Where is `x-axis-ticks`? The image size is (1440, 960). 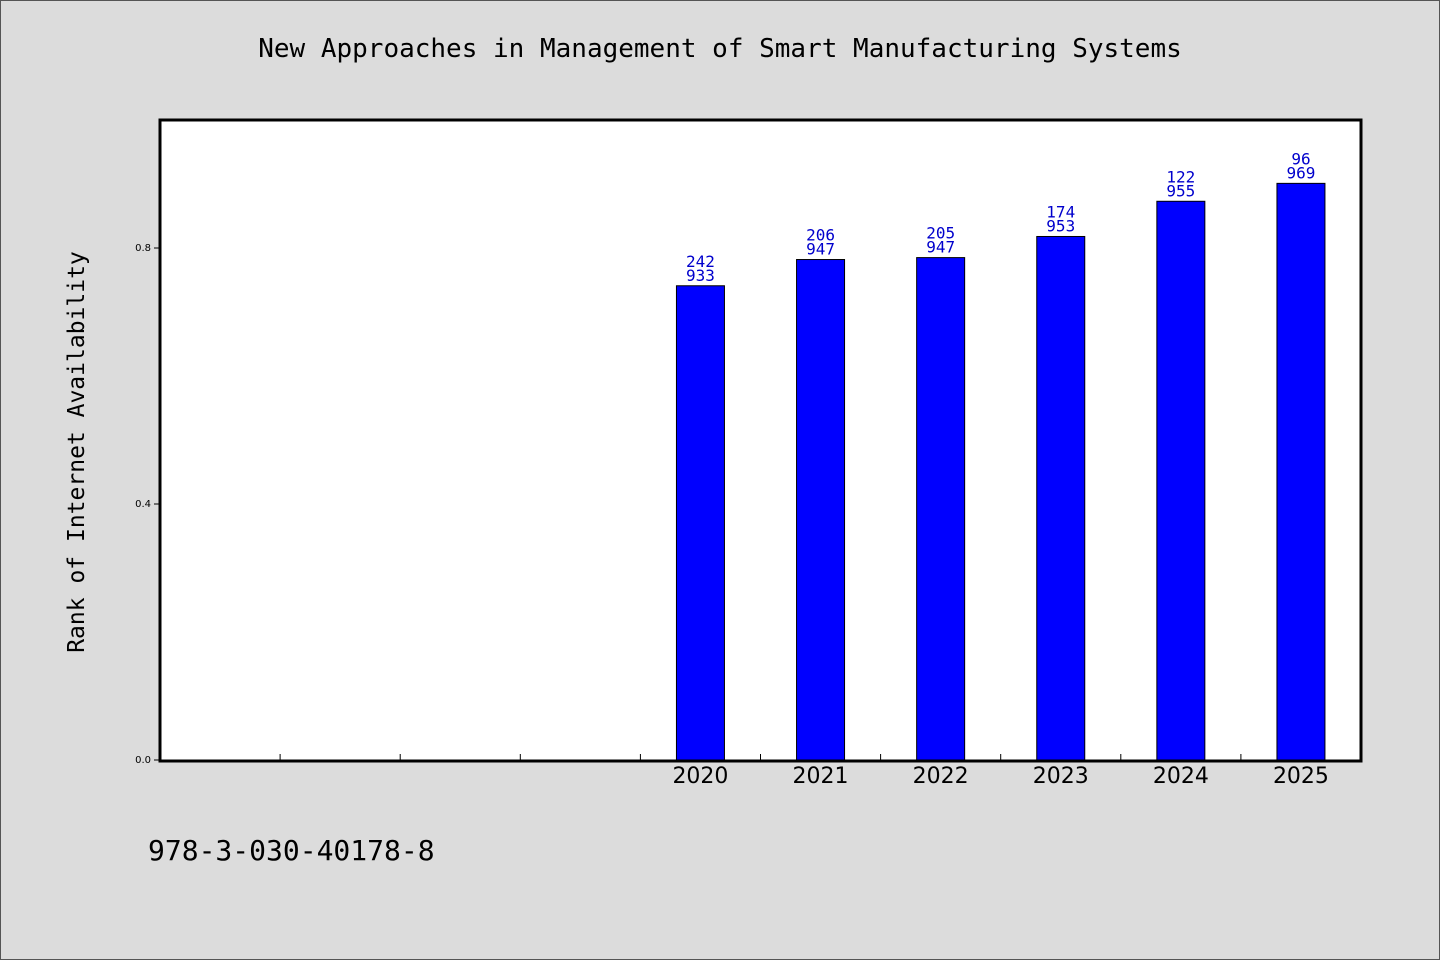 x-axis-ticks is located at coordinates (760, 757).